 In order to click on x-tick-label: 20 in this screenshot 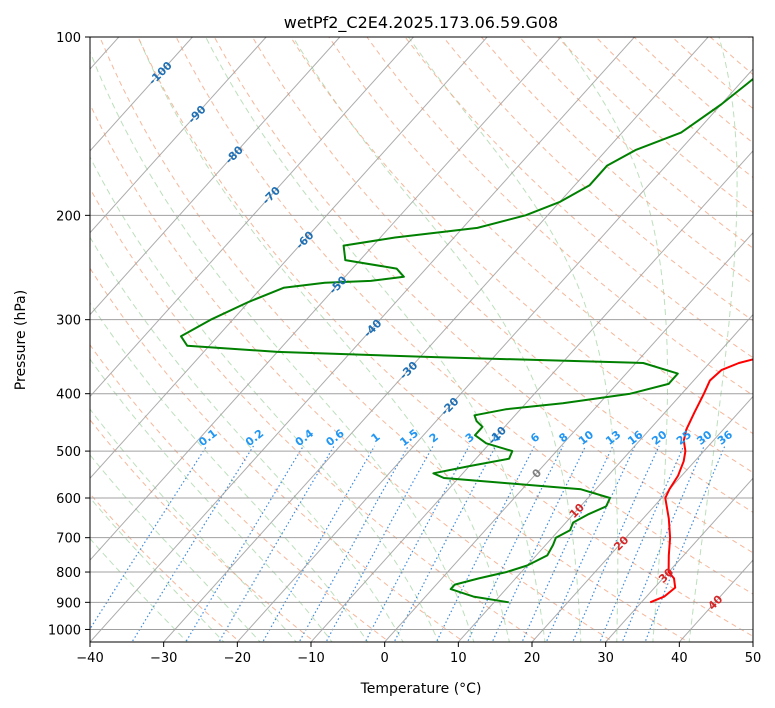, I will do `click(532, 658)`.